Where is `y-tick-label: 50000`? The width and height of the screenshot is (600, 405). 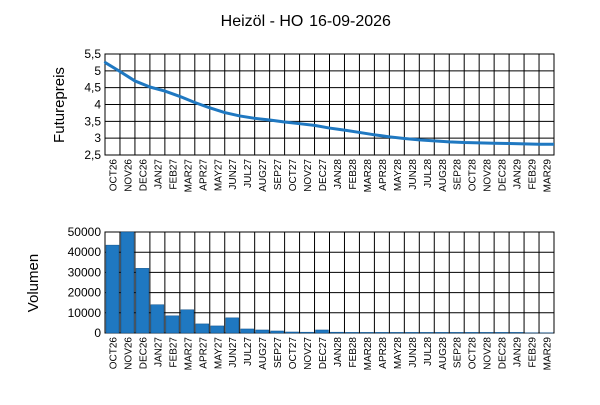
y-tick-label: 50000 is located at coordinates (85, 232).